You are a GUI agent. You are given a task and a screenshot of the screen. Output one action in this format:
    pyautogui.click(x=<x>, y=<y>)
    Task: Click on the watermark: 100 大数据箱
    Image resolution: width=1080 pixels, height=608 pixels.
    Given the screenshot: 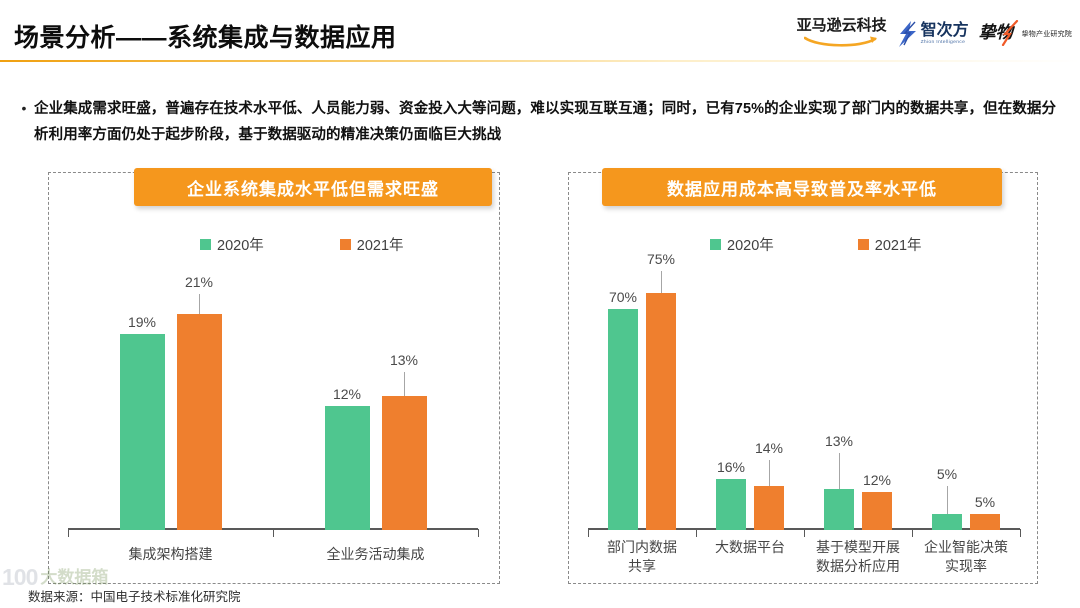 What is the action you would take?
    pyautogui.click(x=55, y=577)
    